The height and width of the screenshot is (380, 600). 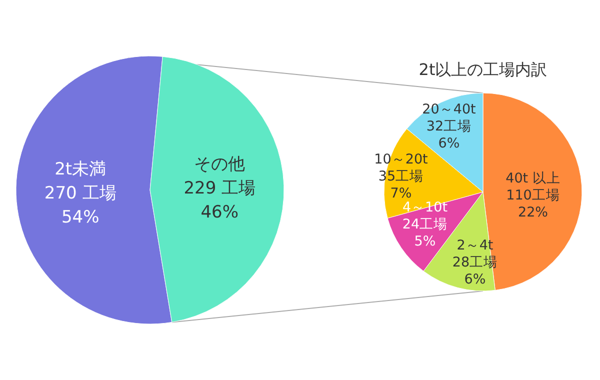 I want to click on slice-label: 2t未満, so click(x=80, y=169).